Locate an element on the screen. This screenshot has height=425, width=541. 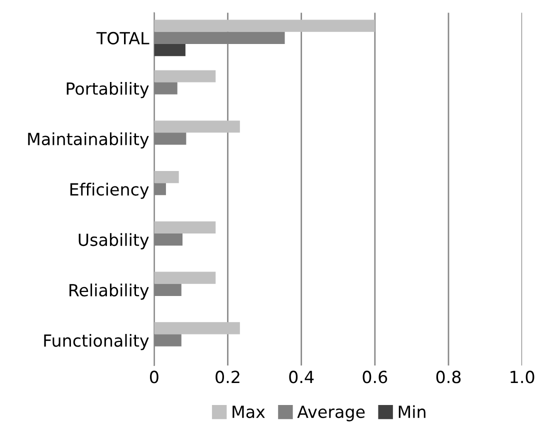
x-tick-label: 1.0 is located at coordinates (522, 377).